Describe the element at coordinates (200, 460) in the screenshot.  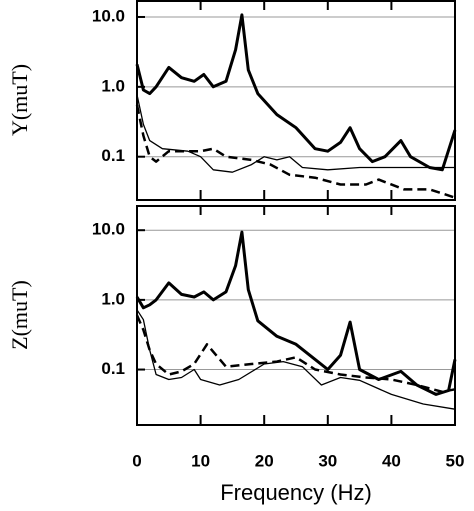
I see `x-tick-label: 10` at that location.